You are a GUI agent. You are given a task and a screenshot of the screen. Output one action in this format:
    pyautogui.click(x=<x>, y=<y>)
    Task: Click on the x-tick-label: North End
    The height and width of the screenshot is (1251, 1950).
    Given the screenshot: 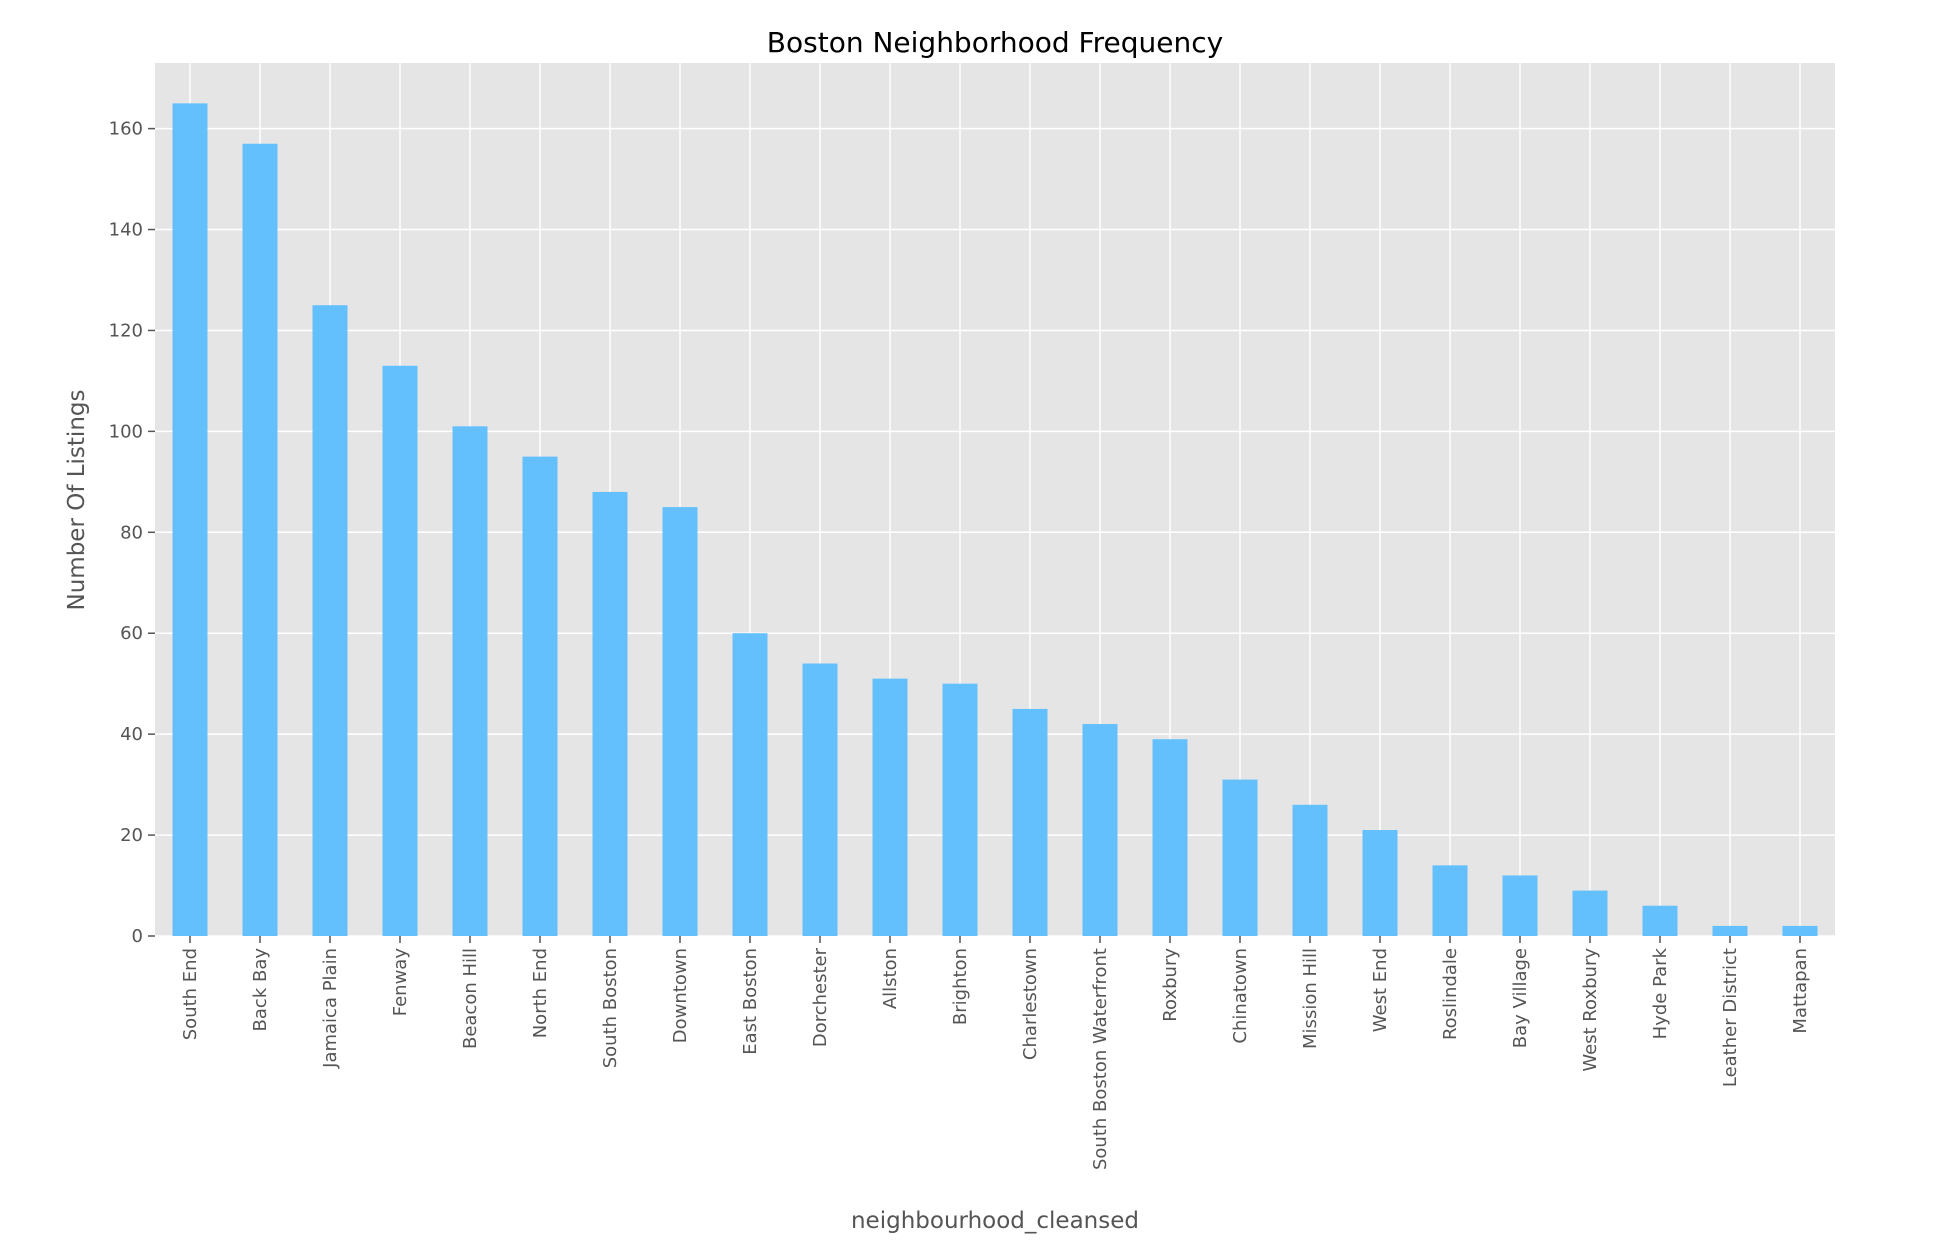 What is the action you would take?
    pyautogui.click(x=540, y=993)
    